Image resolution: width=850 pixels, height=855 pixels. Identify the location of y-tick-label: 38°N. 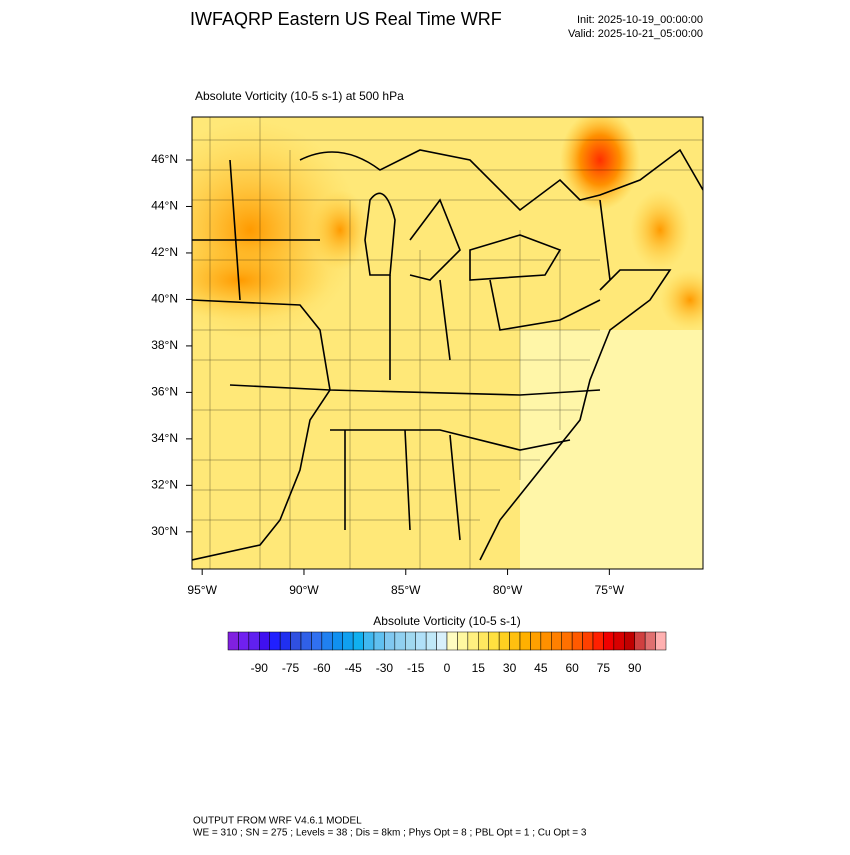
(164, 345).